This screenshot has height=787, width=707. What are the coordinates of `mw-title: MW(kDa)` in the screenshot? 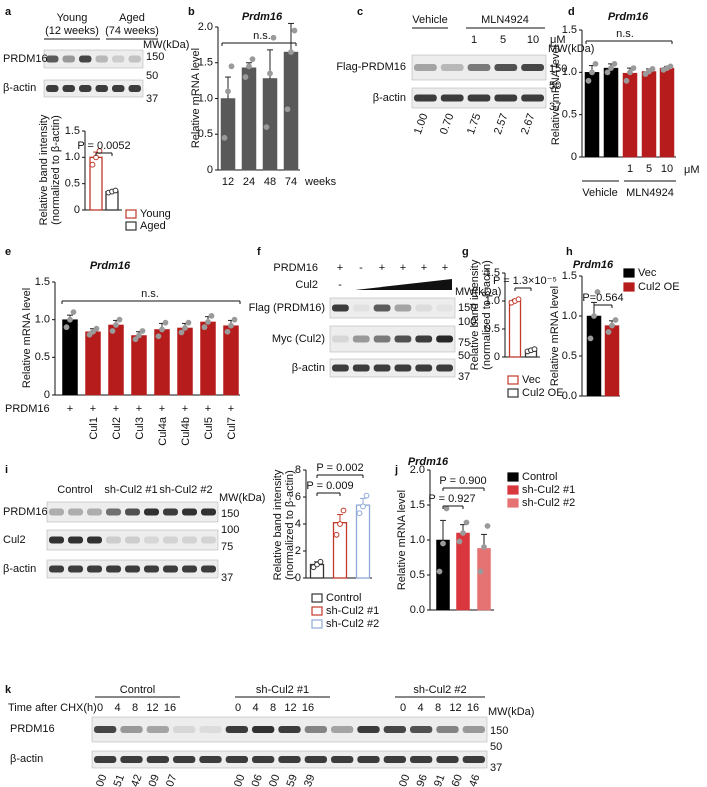 It's located at (571, 49).